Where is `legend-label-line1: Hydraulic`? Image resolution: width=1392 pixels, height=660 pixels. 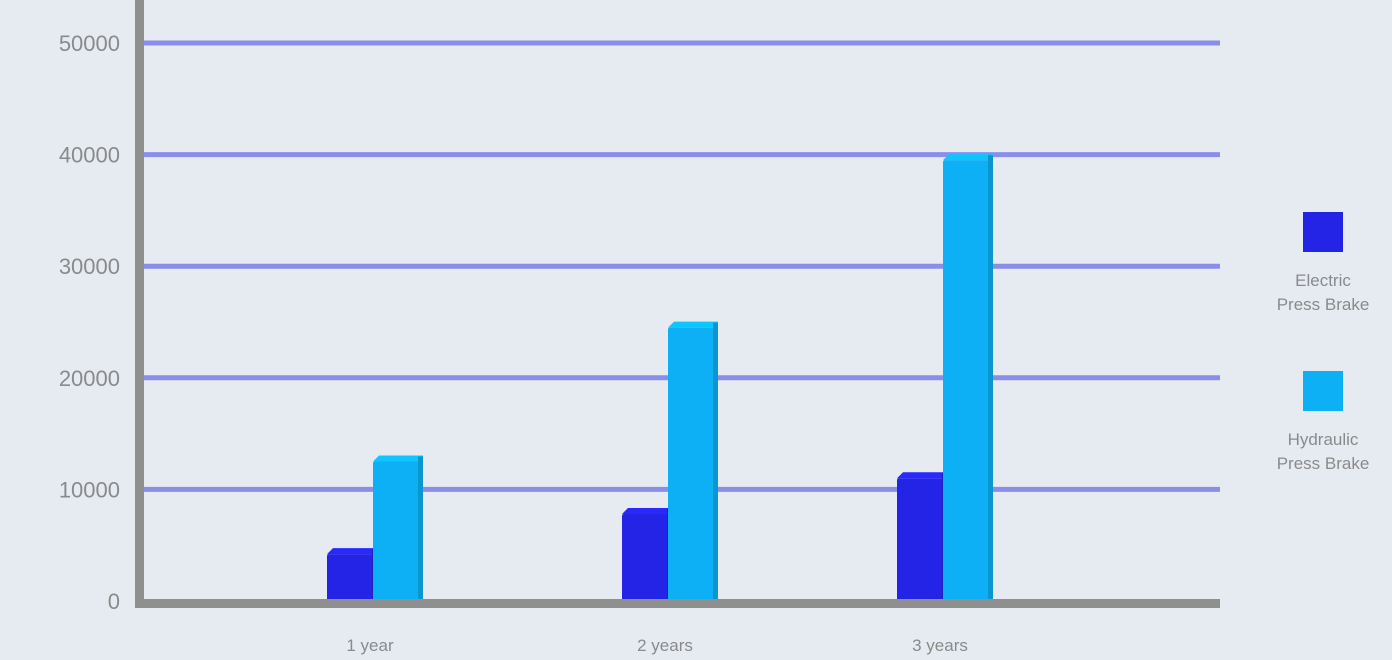
legend-label-line1: Hydraulic is located at coordinates (1323, 439).